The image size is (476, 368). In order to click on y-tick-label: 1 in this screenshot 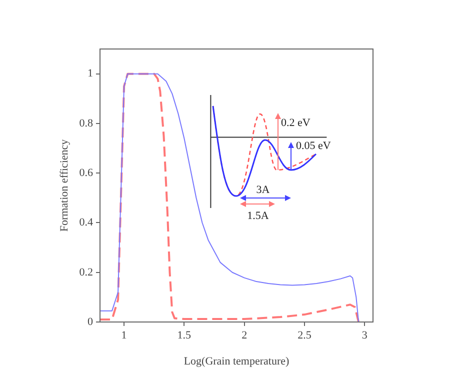, I will do `click(90, 74)`.